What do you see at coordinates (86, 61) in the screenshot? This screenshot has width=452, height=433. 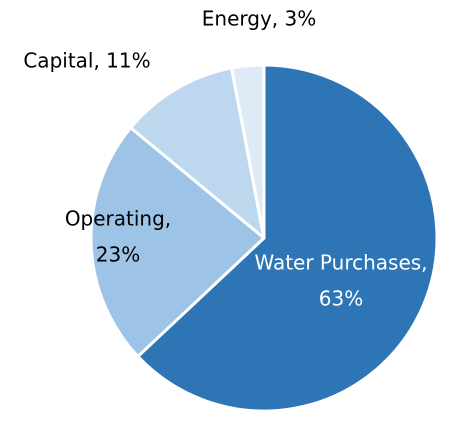 I see `data-label: Capital, 11%` at bounding box center [86, 61].